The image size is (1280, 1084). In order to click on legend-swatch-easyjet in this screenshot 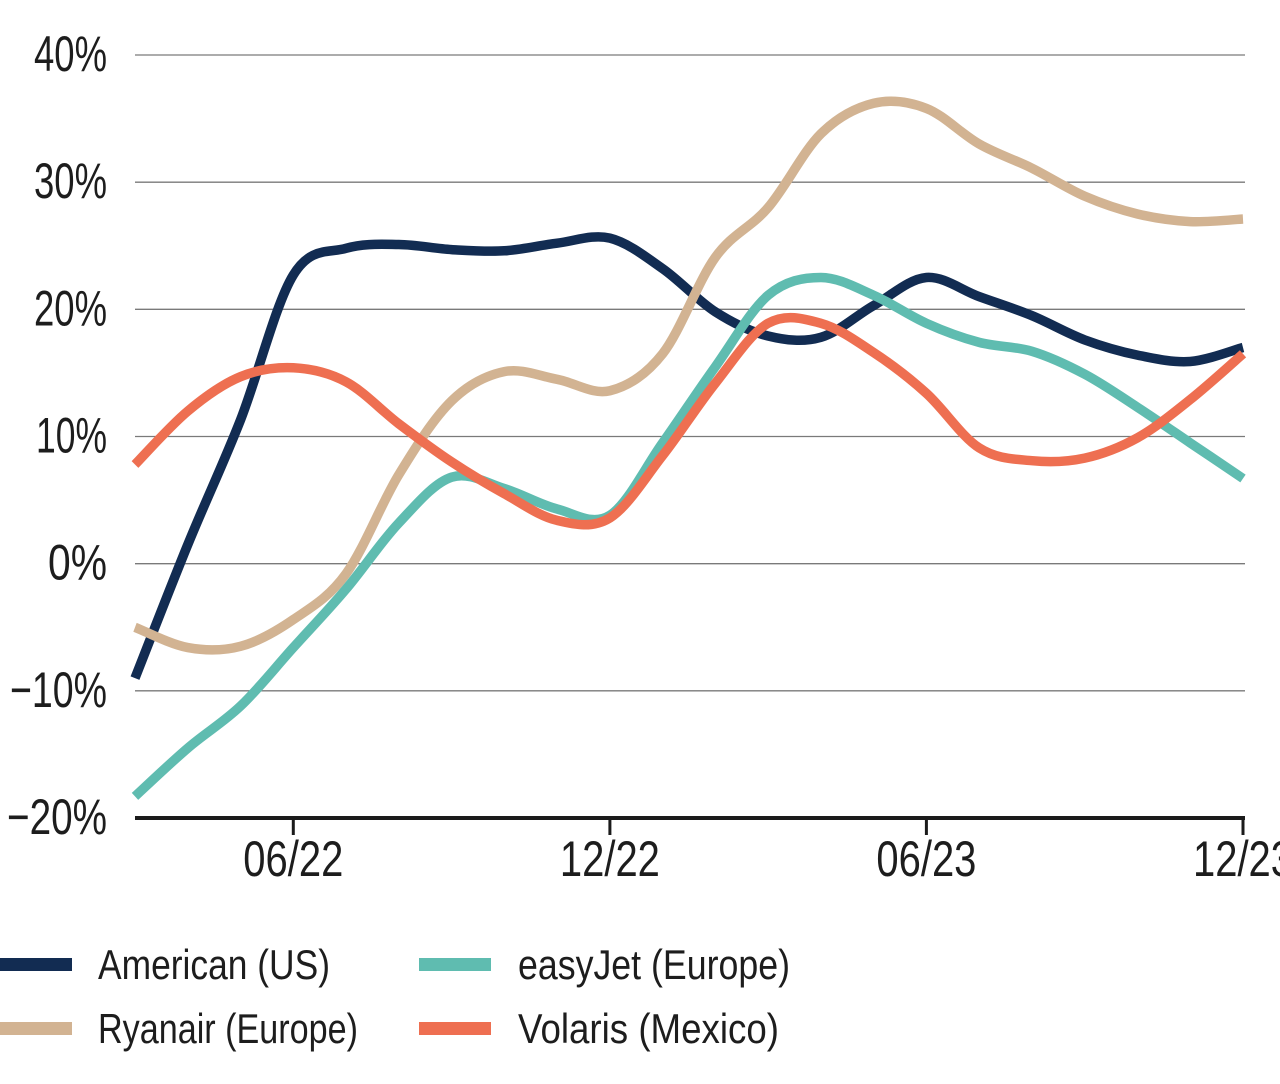, I will do `click(455, 964)`.